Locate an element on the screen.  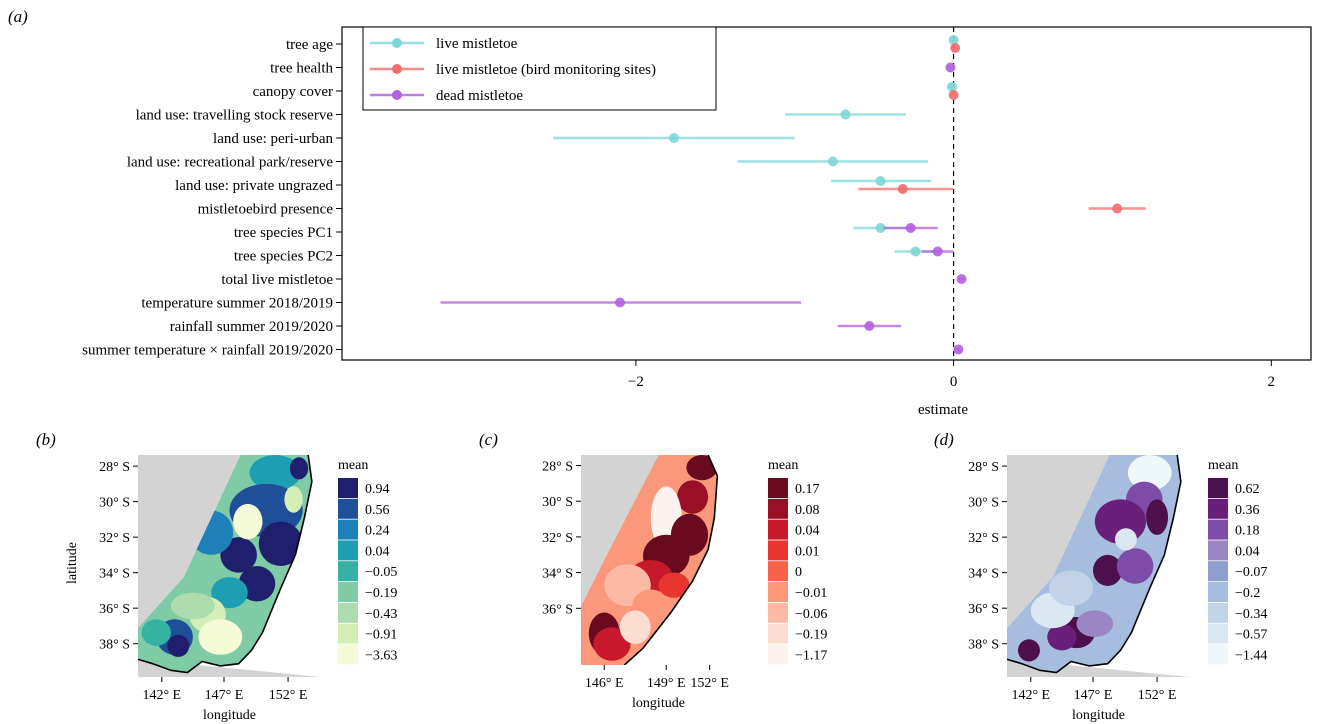
x-tick-label: 149° E is located at coordinates (666, 683).